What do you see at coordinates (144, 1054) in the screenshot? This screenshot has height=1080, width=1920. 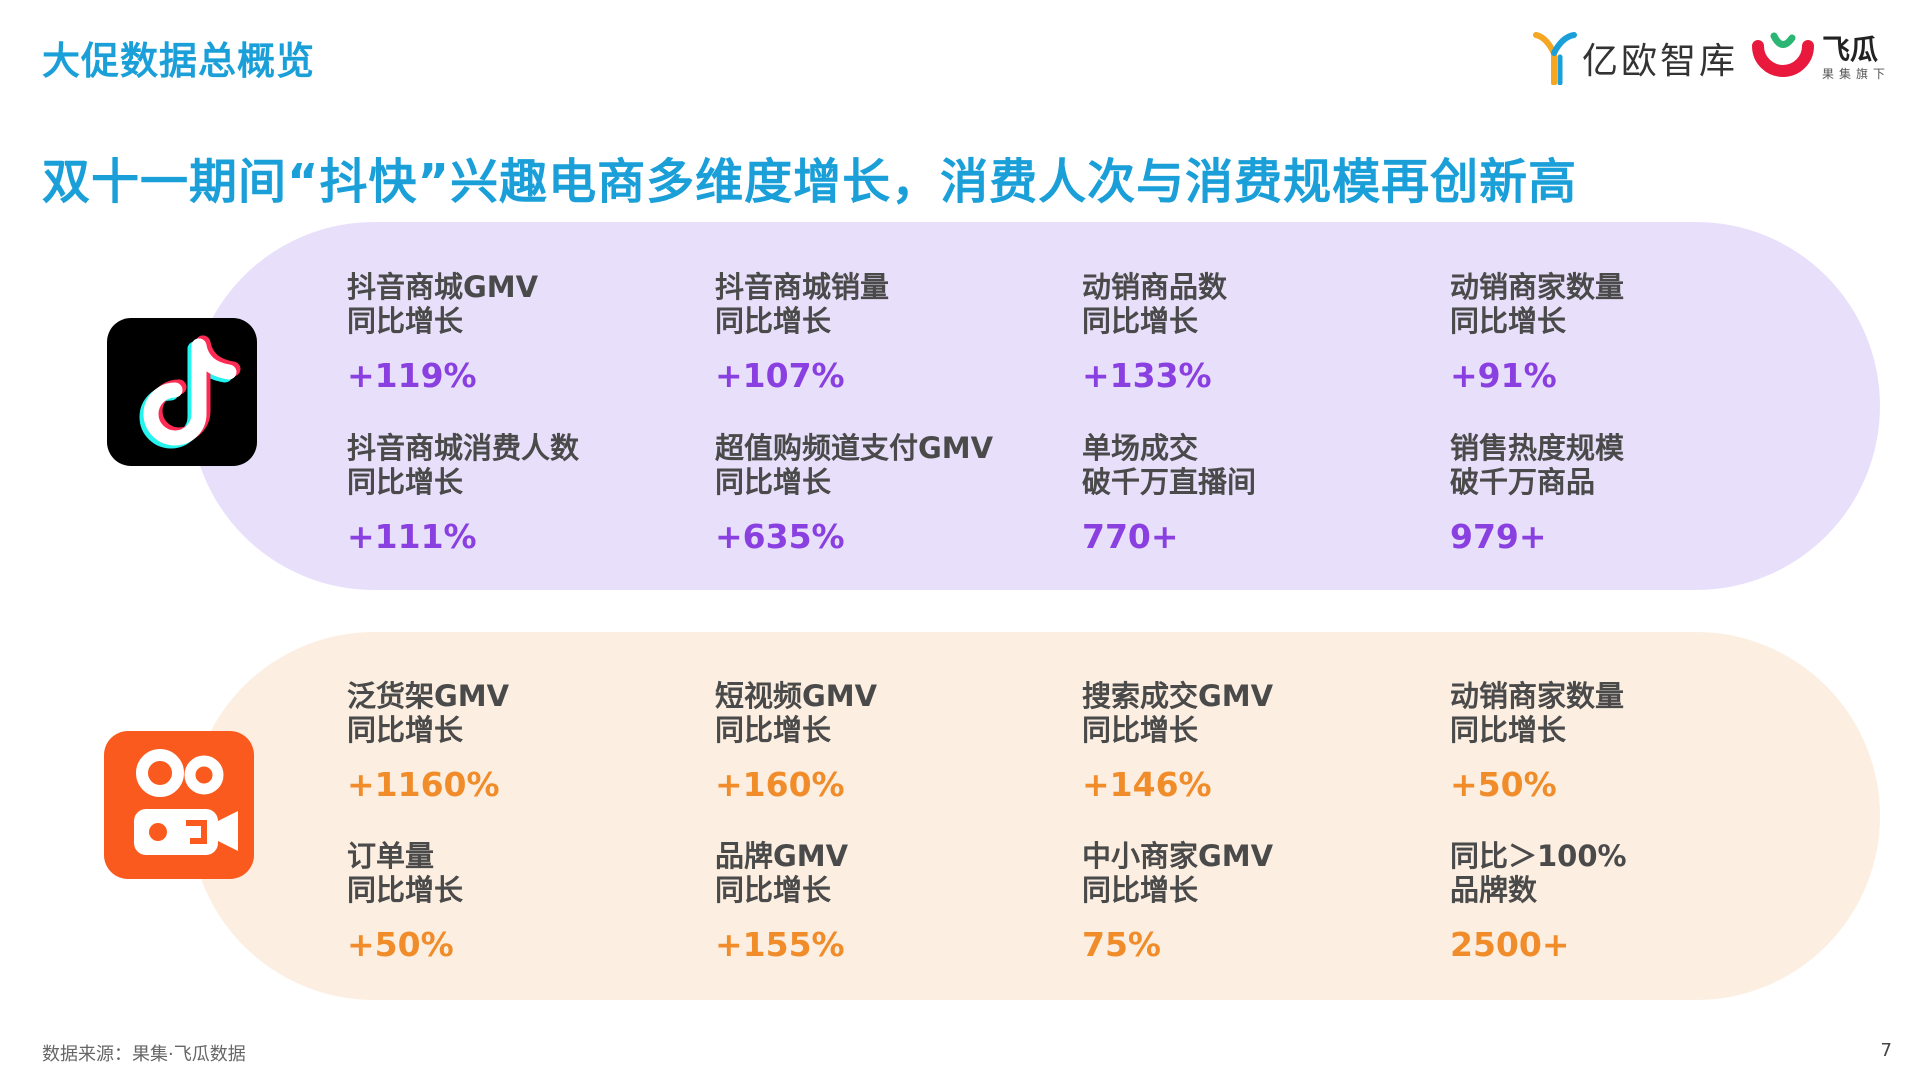 I see `data-source-note: 数据来源：果集·飞瓜数据` at bounding box center [144, 1054].